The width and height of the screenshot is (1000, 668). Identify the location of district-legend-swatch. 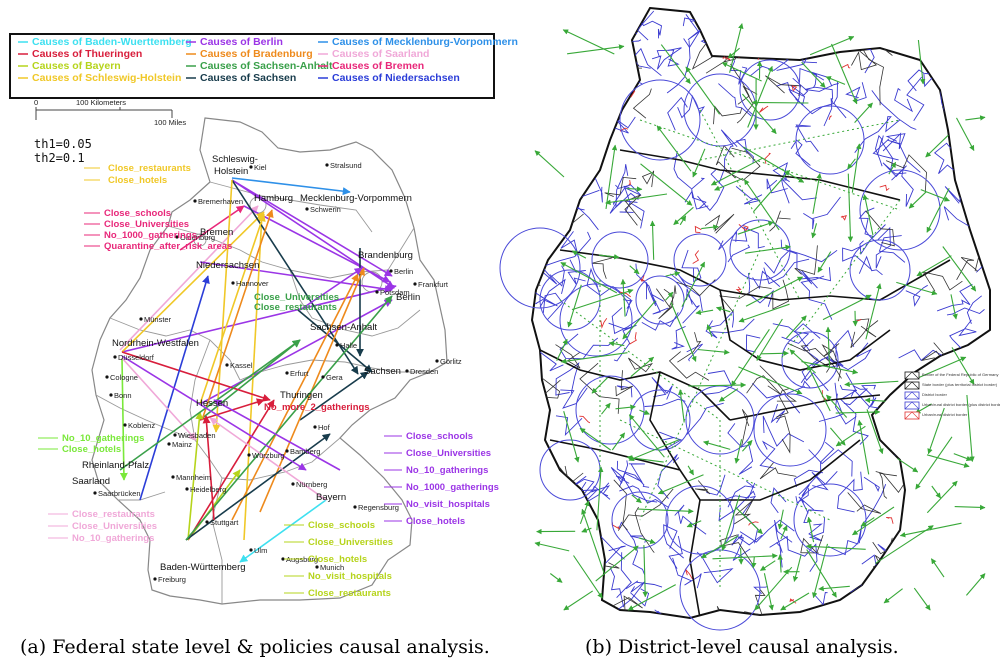
(912, 385).